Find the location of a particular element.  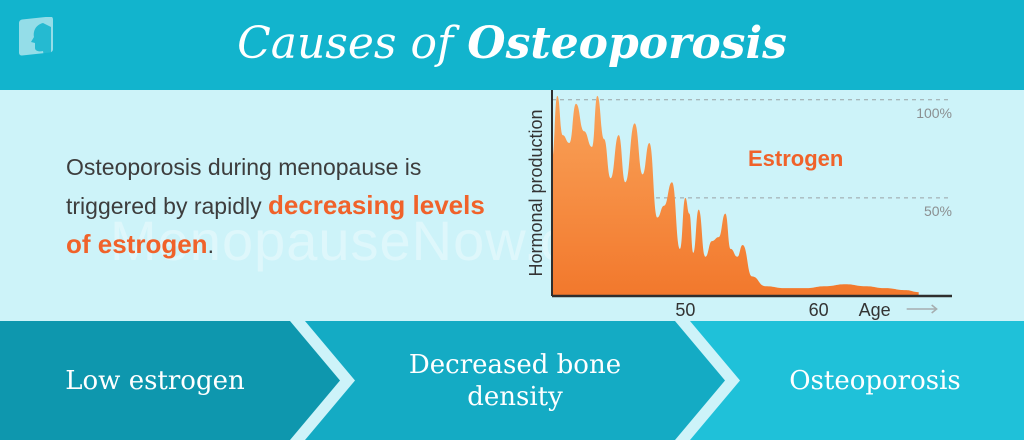

y-axis-label: Hormonal production is located at coordinates (536, 192).